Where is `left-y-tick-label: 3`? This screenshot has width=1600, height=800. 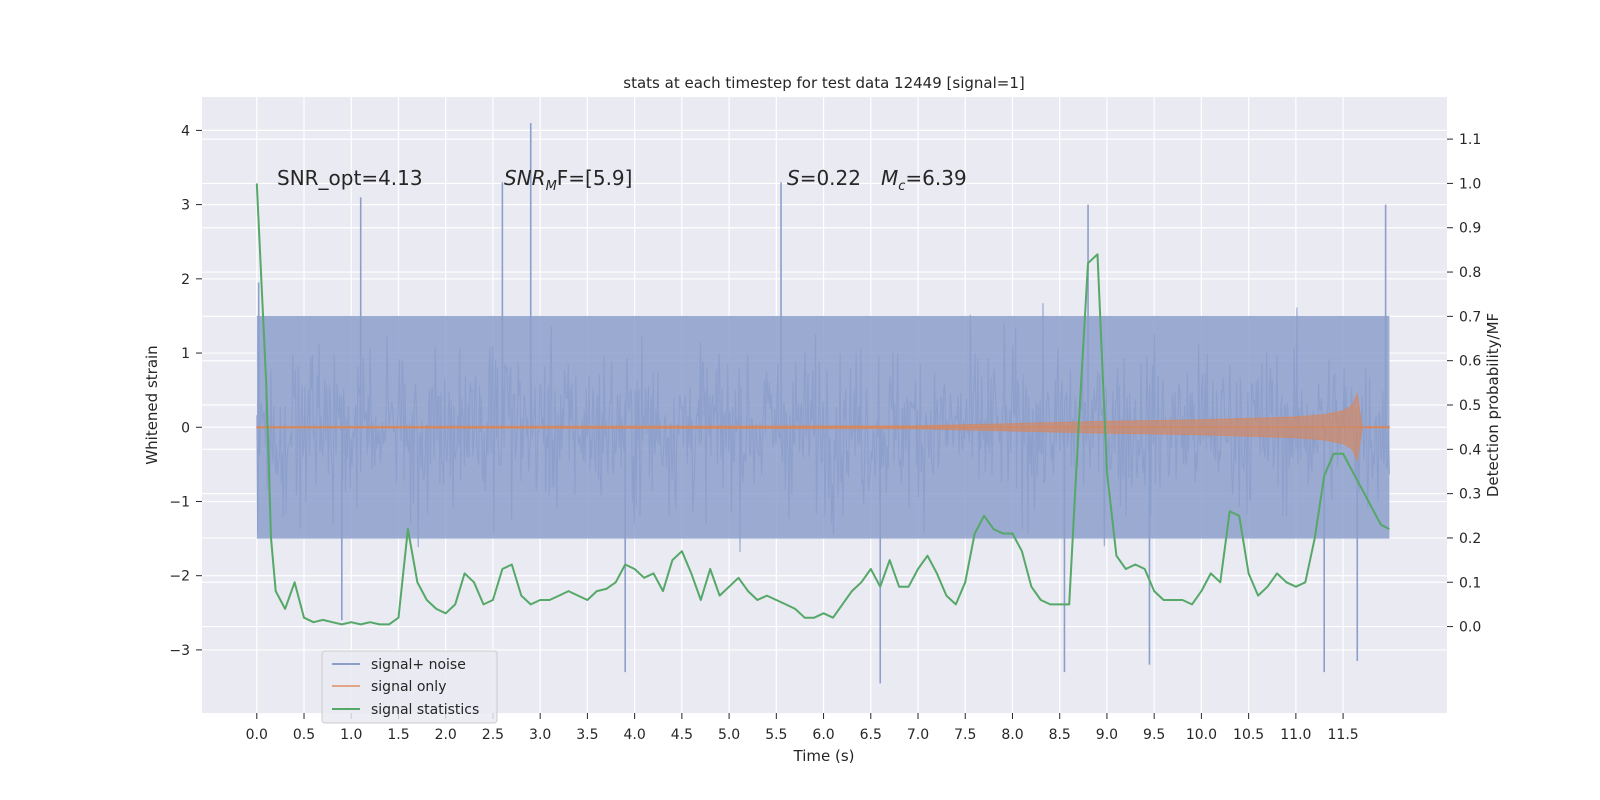 left-y-tick-label: 3 is located at coordinates (185, 206).